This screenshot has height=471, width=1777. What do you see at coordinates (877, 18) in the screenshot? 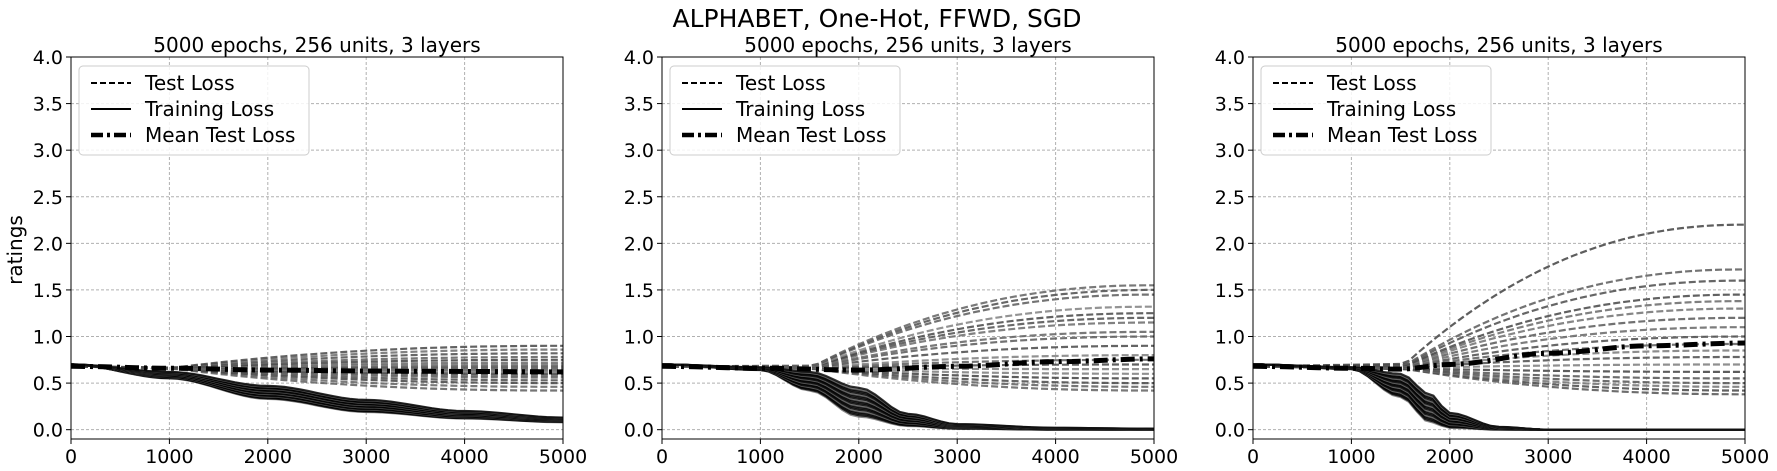
I see `figure-suptitle: ALPHABET, One-Hot, FFWD, SGD` at bounding box center [877, 18].